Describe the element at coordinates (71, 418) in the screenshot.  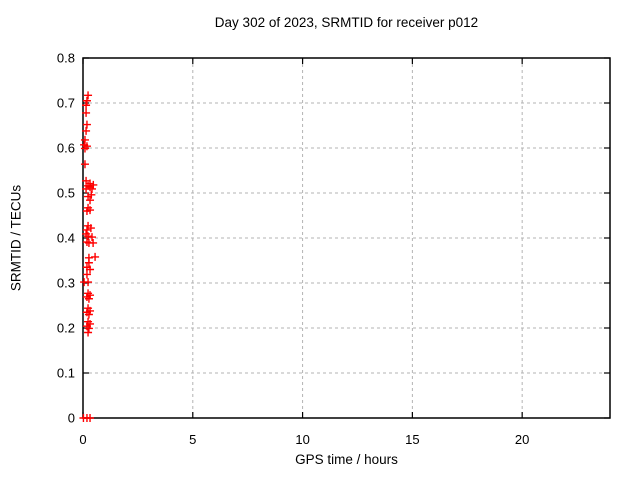
I see `y-tick-label: 0` at that location.